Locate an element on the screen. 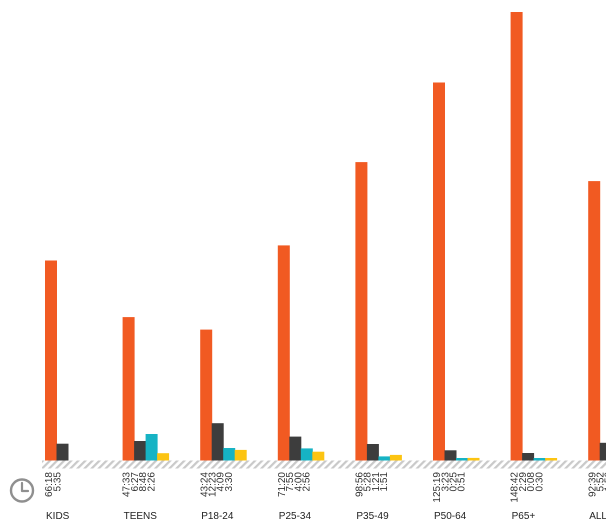 This screenshot has width=606, height=523. value-label-all-people-s3: 1:56 is located at coordinates (605, 482).